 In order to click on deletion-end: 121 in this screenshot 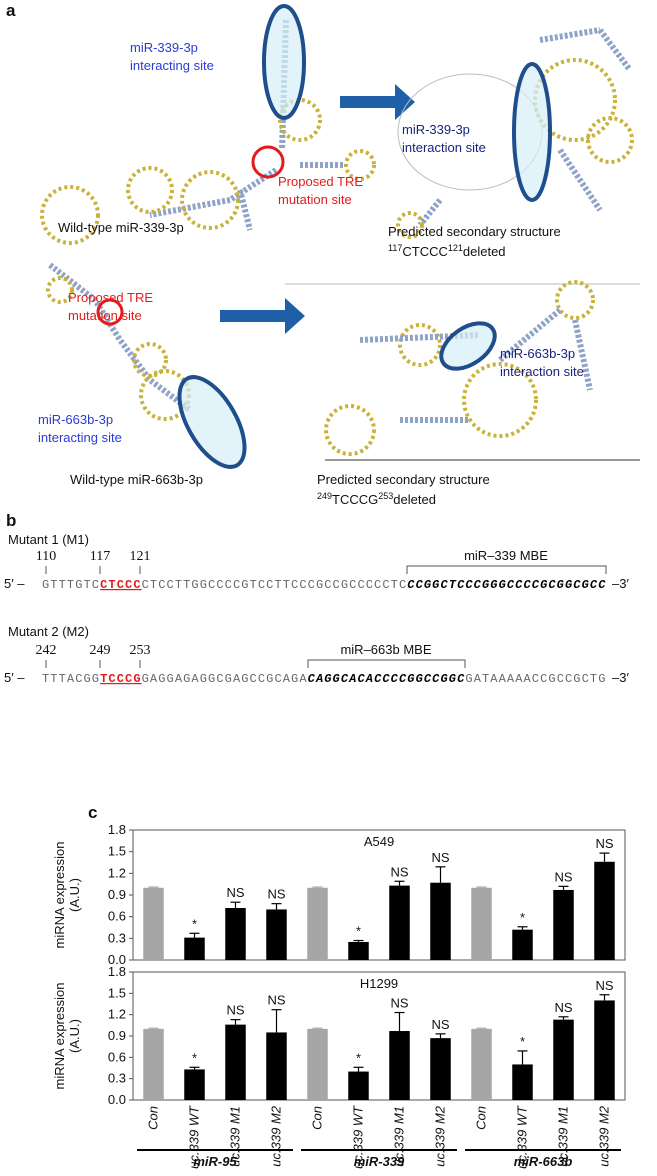, I will do `click(455, 248)`.